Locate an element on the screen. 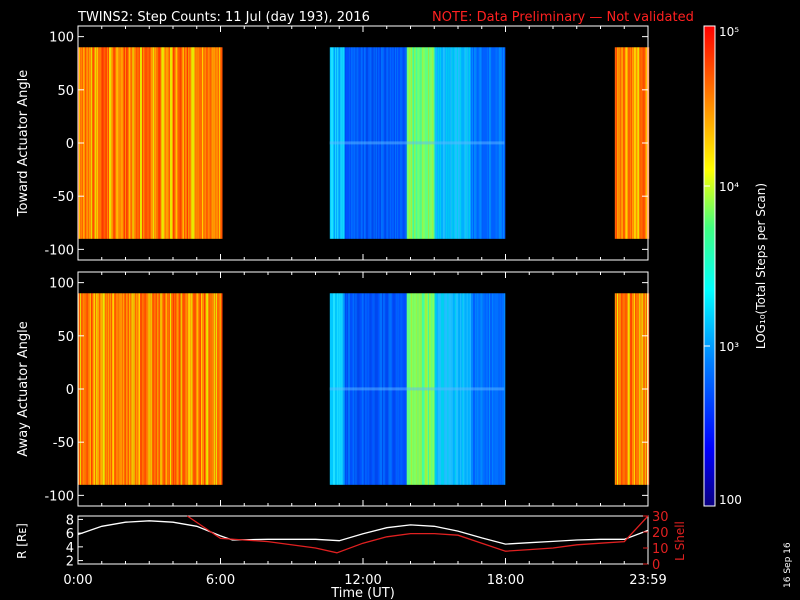 The width and height of the screenshot is (800, 600). toward-y-axis-label: Toward Actuator Angle is located at coordinates (23, 143).